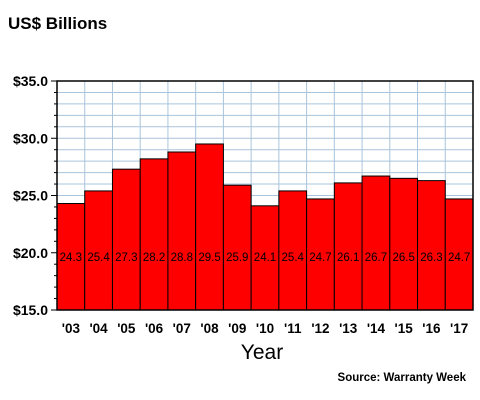 Image resolution: width=480 pixels, height=400 pixels. What do you see at coordinates (237, 258) in the screenshot?
I see `data-label: 25.9` at bounding box center [237, 258].